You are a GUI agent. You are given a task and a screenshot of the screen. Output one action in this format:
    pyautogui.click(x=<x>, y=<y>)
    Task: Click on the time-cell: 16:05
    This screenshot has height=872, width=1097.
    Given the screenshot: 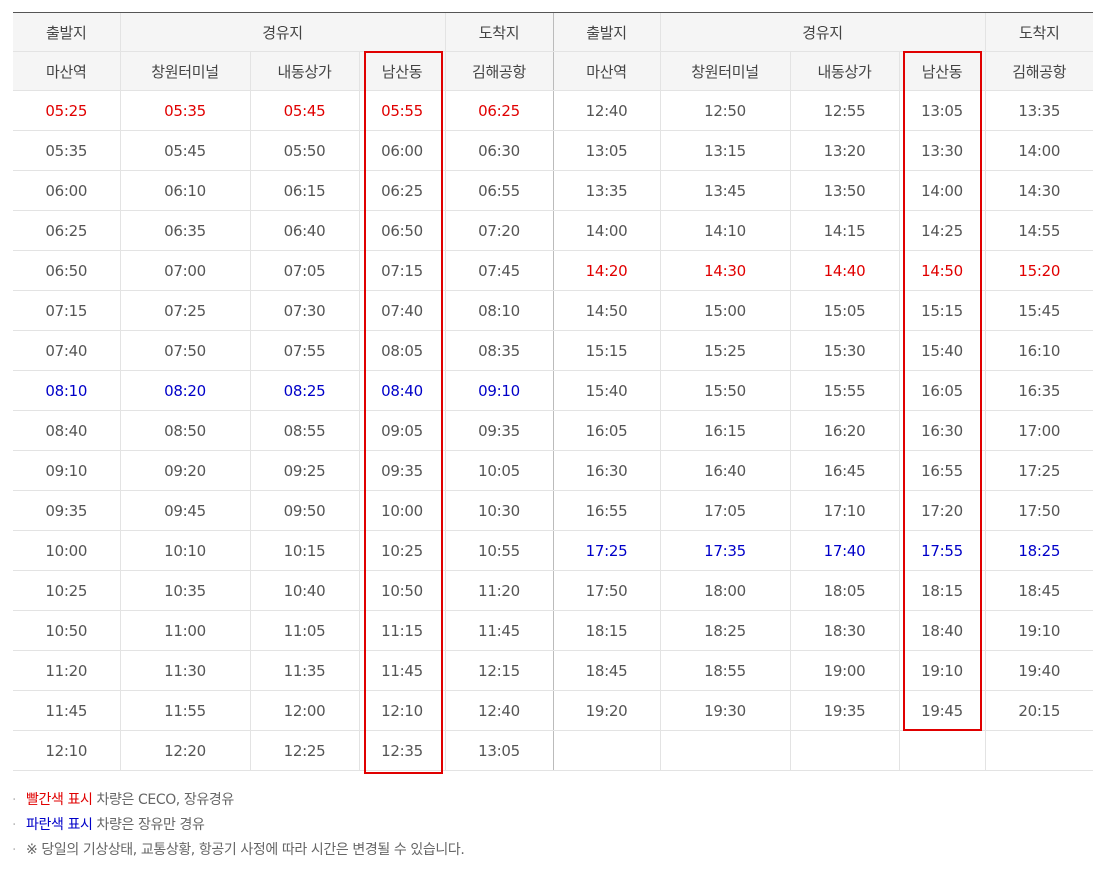 What is the action you would take?
    pyautogui.click(x=606, y=430)
    